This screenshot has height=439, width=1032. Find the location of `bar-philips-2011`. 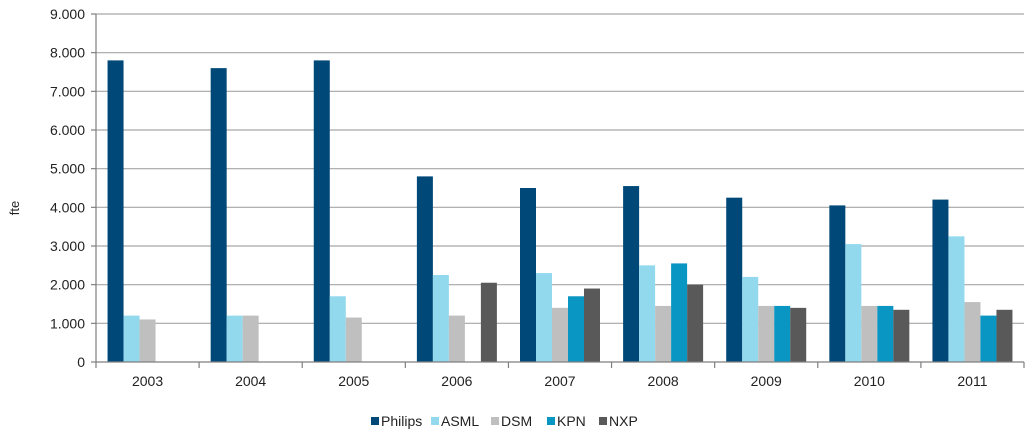

bar-philips-2011 is located at coordinates (940, 280).